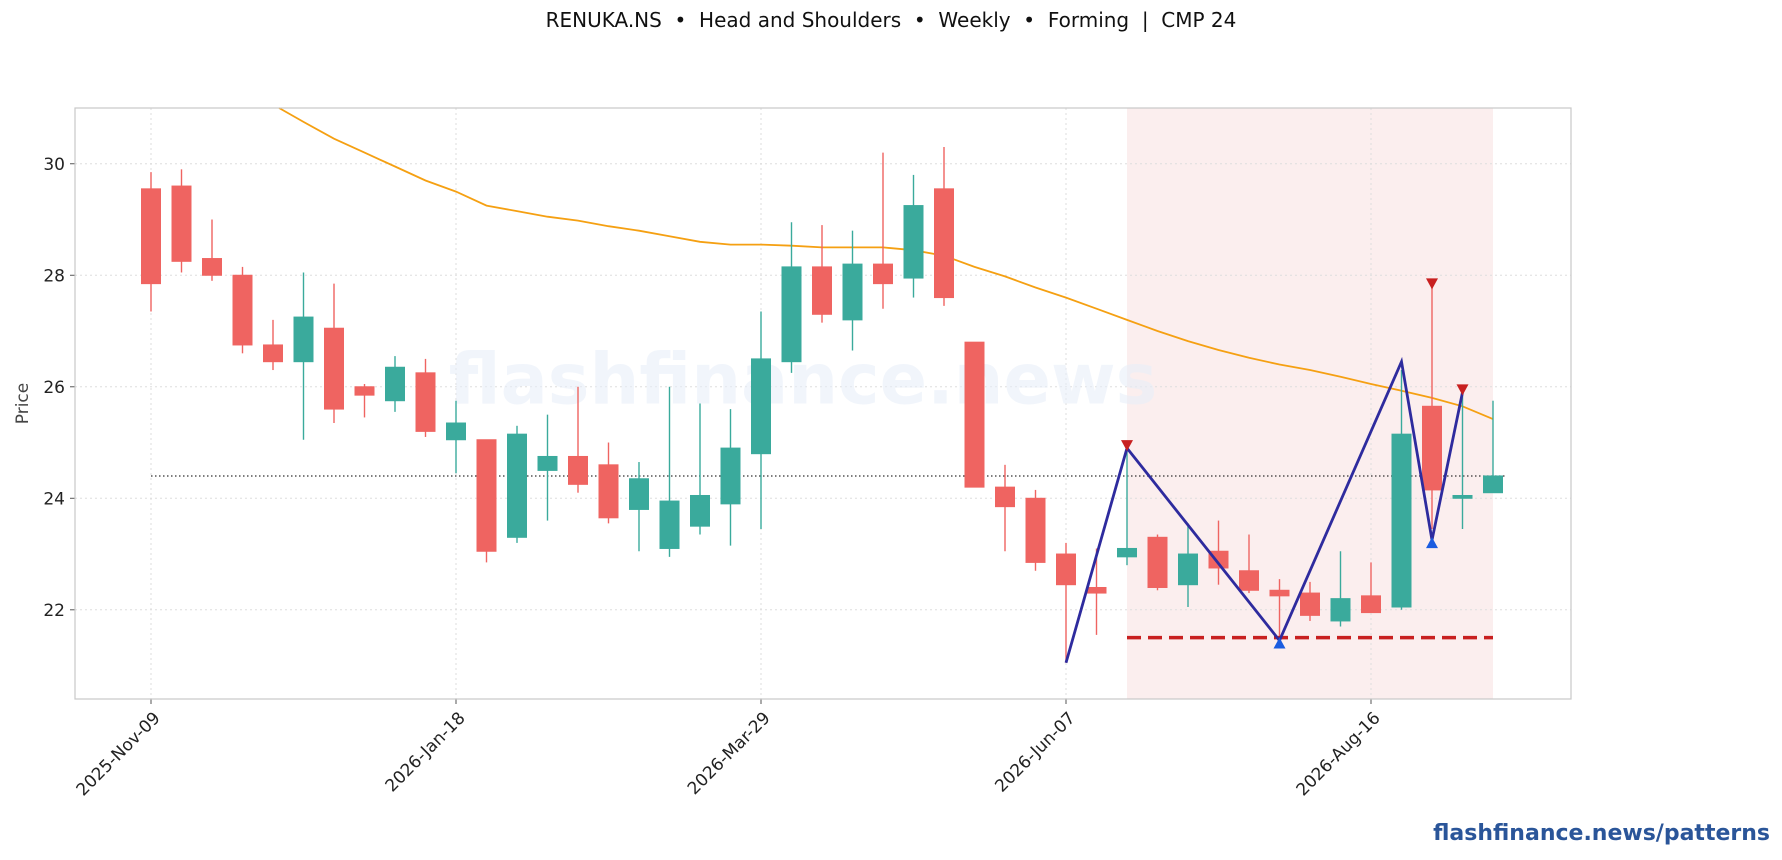  What do you see at coordinates (426, 752) in the screenshot?
I see `x-tick-label: 2026-Jan-18` at bounding box center [426, 752].